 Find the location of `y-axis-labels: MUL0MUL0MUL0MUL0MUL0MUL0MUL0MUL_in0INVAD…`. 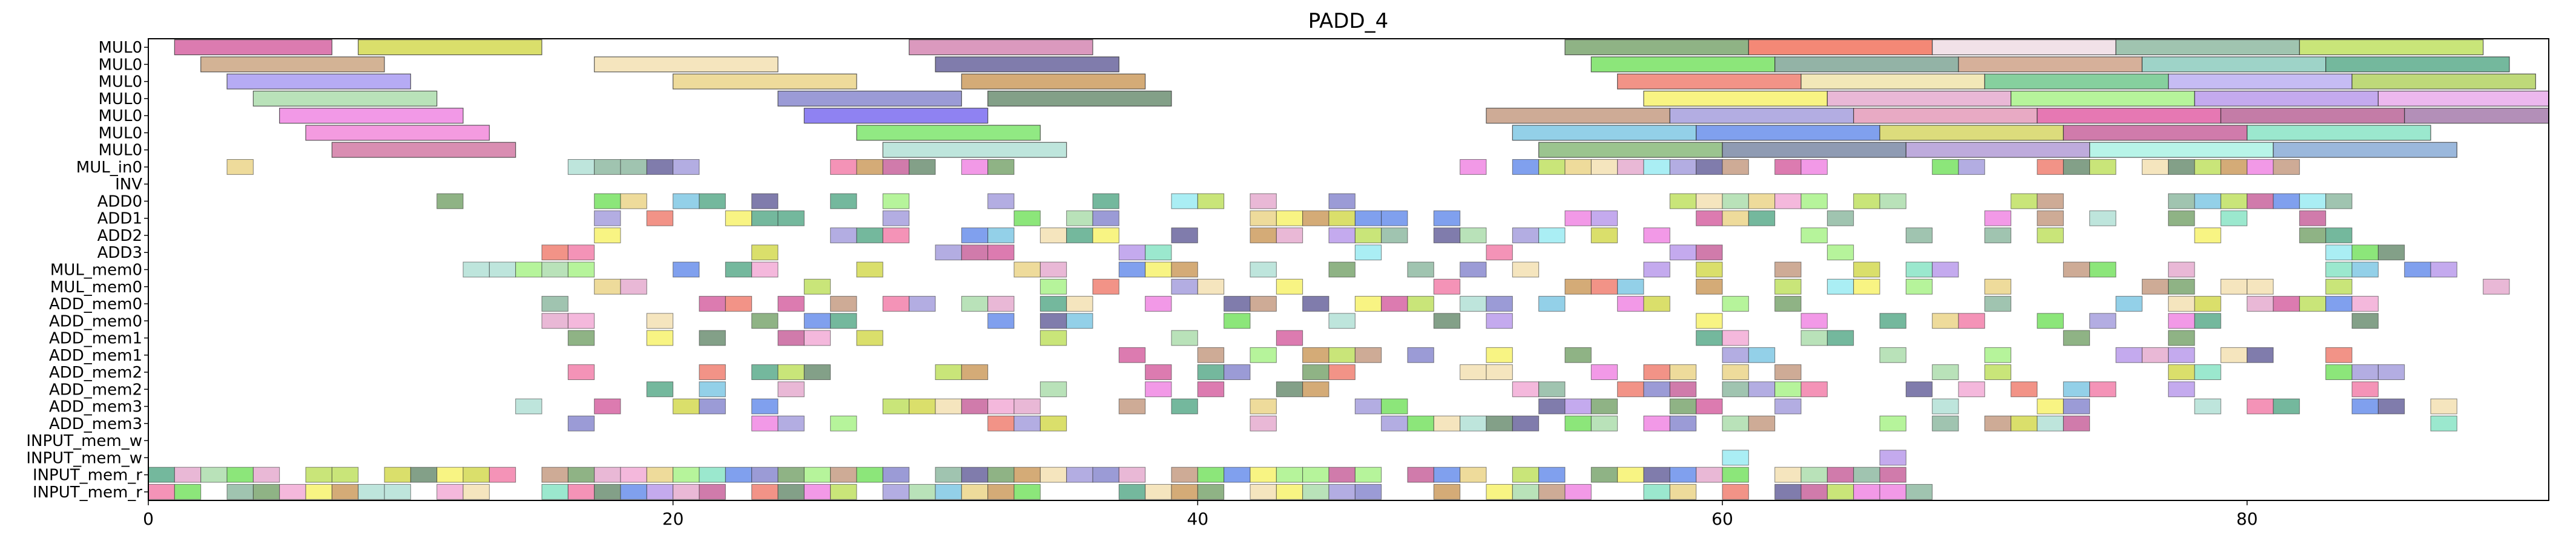

y-axis-labels: MUL0MUL0MUL0MUL0MUL0MUL0MUL0MUL_in0INVAD… is located at coordinates (87, 270).